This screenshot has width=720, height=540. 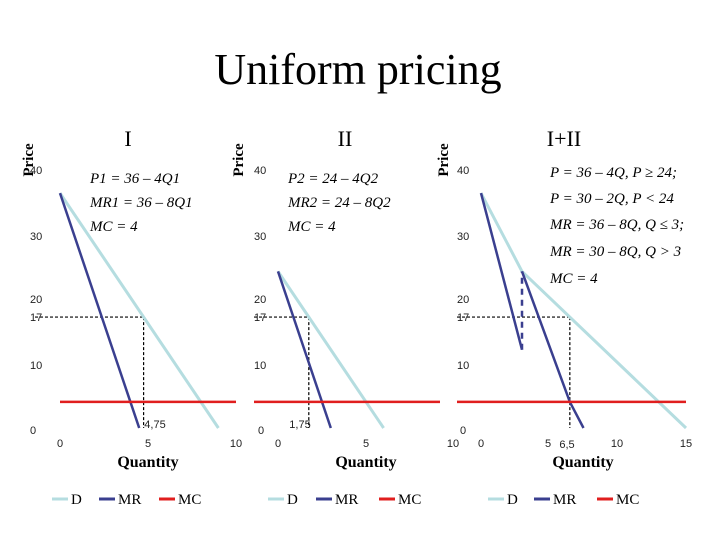 What do you see at coordinates (127, 138) in the screenshot?
I see `panel-title: I` at bounding box center [127, 138].